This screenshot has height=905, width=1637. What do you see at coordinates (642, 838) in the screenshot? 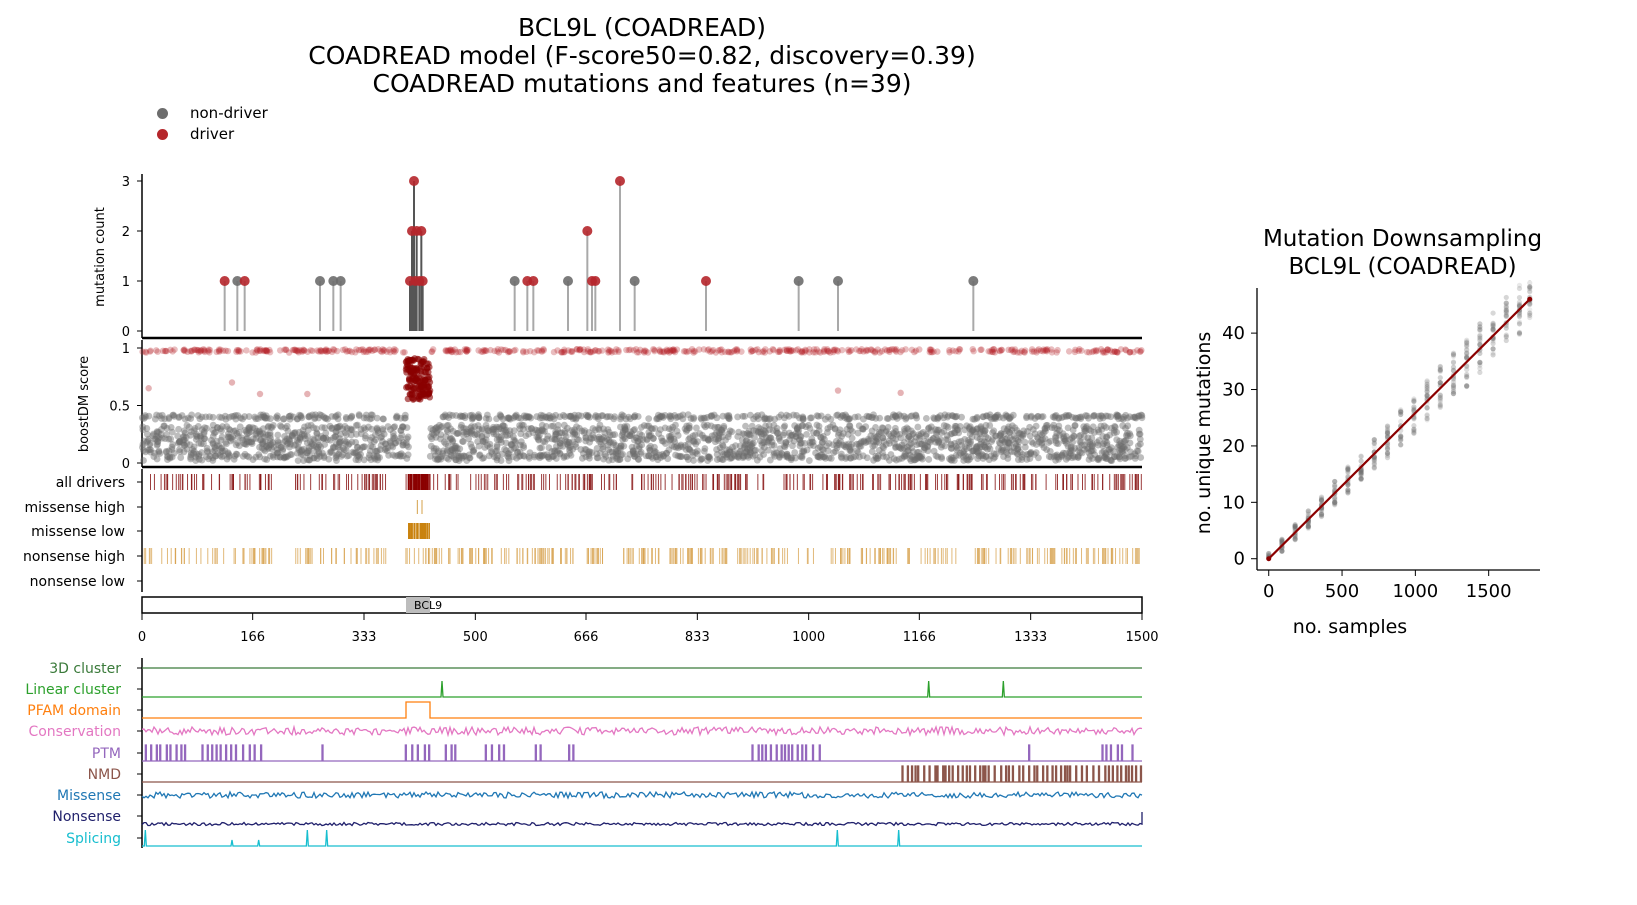
I see `feature-track-line` at bounding box center [642, 838].